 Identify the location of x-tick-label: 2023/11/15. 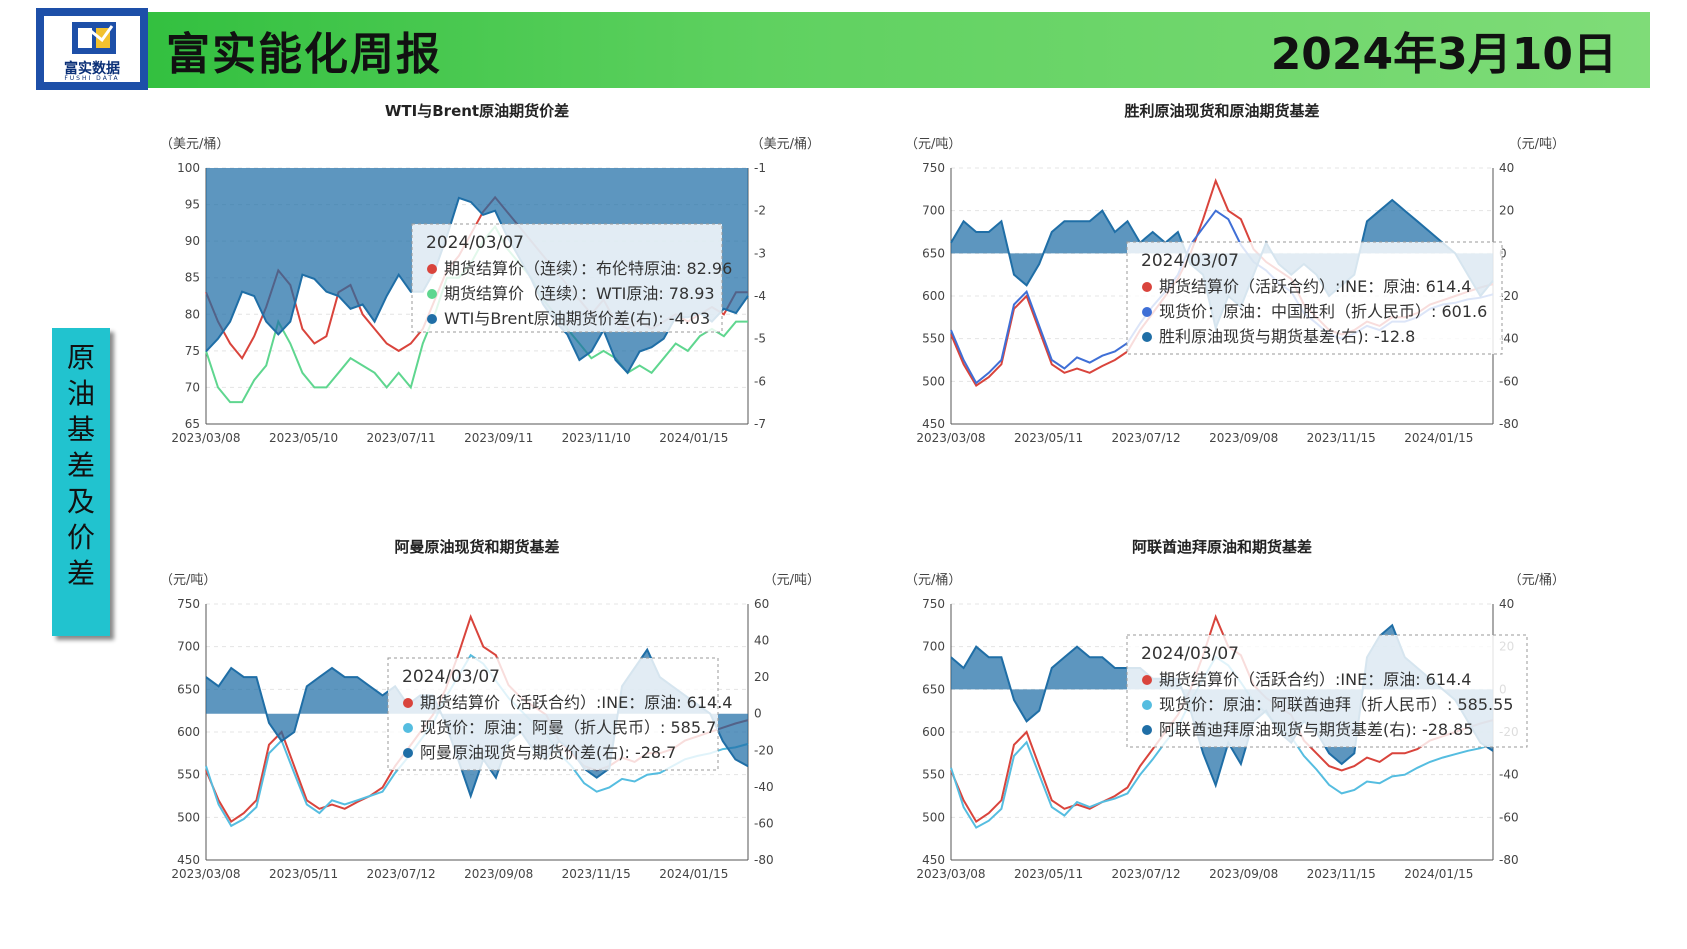
(1341, 874).